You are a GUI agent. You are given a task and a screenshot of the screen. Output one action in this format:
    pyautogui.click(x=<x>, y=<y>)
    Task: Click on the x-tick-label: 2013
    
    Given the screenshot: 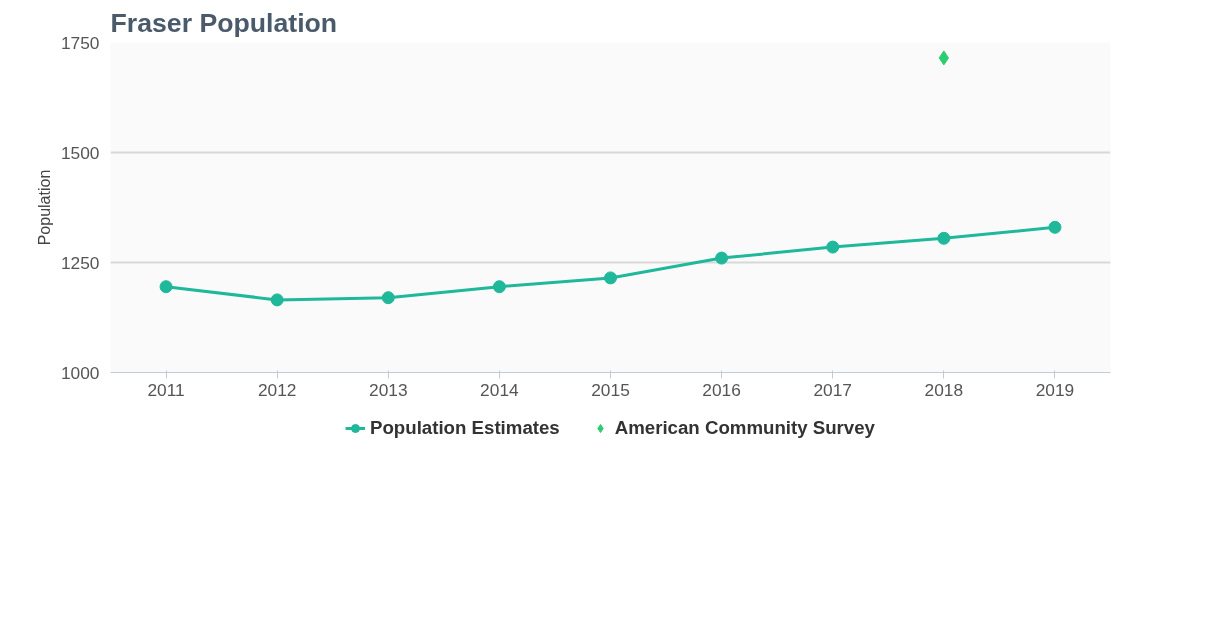 What is the action you would take?
    pyautogui.click(x=388, y=389)
    